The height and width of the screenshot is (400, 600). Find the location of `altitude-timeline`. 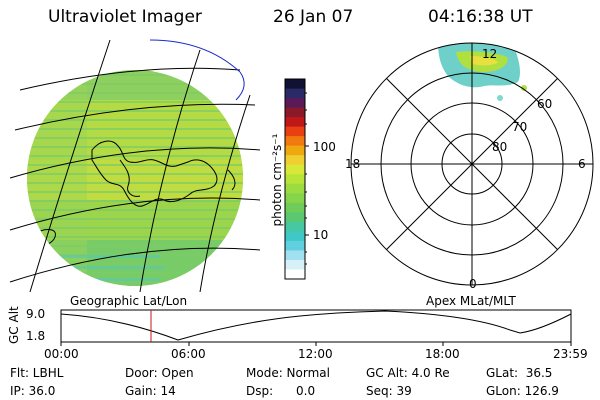

altitude-timeline is located at coordinates (316, 327).